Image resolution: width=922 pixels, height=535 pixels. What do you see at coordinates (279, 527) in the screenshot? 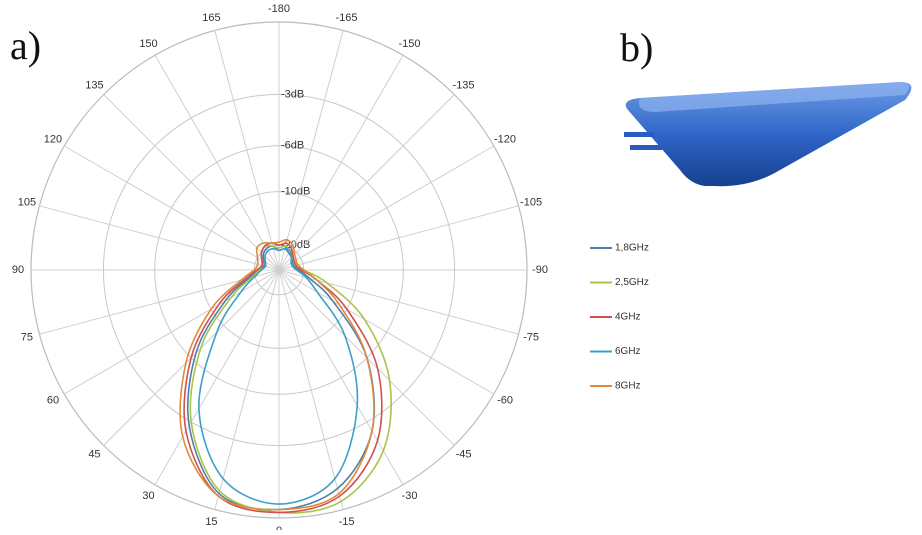
I see `theta-tick-label: 0` at bounding box center [279, 527].